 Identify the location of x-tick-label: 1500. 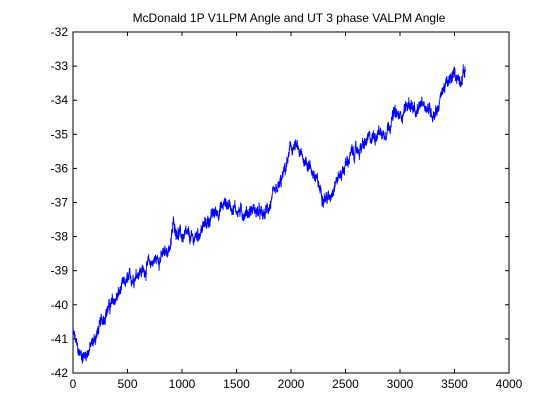
(236, 384).